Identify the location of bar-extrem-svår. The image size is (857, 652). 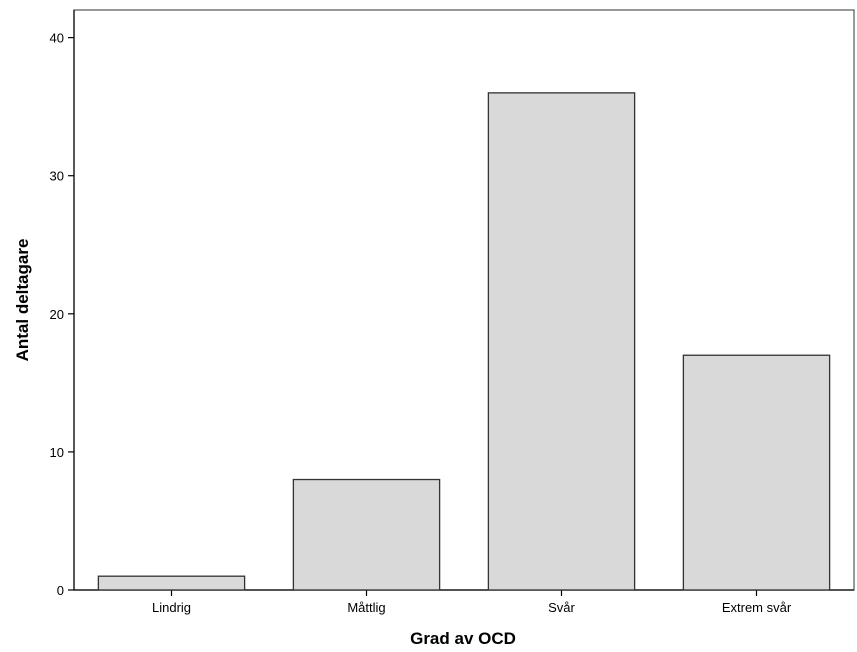
(756, 472).